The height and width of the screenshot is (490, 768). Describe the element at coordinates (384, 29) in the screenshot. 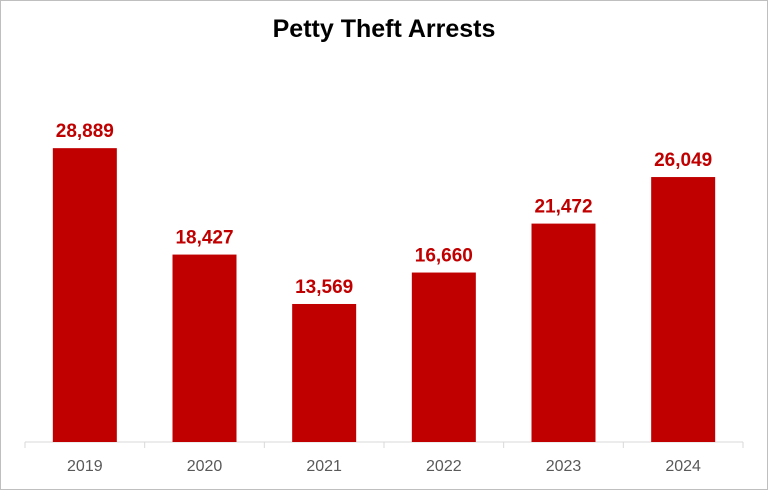

I see `chart-title: Petty Theft Arrests` at that location.